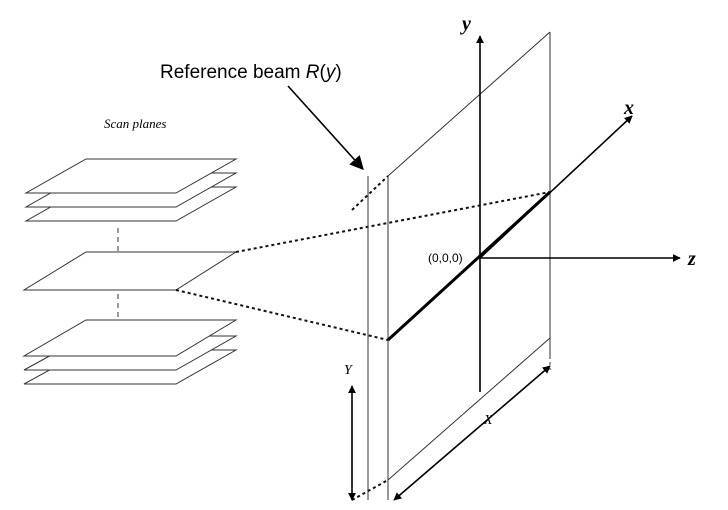  I want to click on plane-front-top-dash, so click(370, 193).